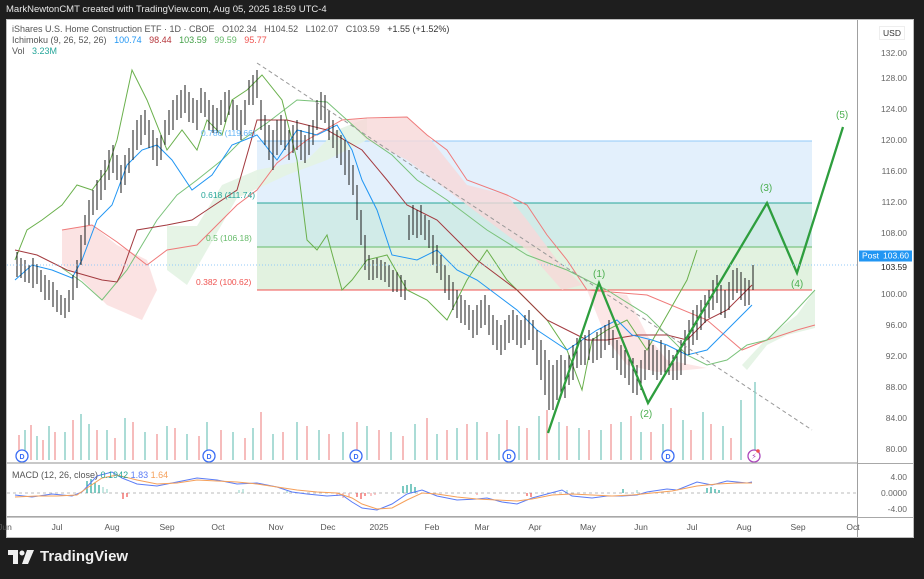 The width and height of the screenshot is (924, 579). What do you see at coordinates (646, 414) in the screenshot?
I see `wave-label-2: (2)` at bounding box center [646, 414].